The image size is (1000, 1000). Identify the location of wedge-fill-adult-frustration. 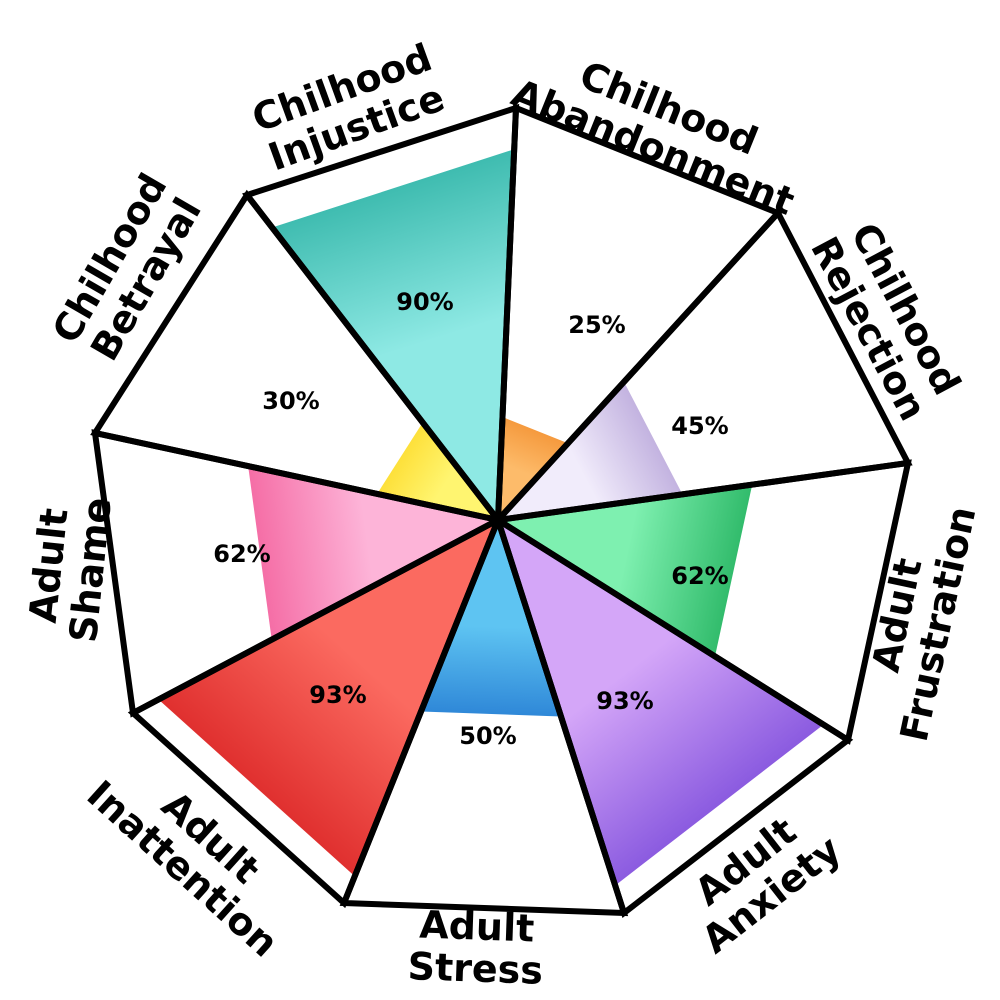
(625, 570).